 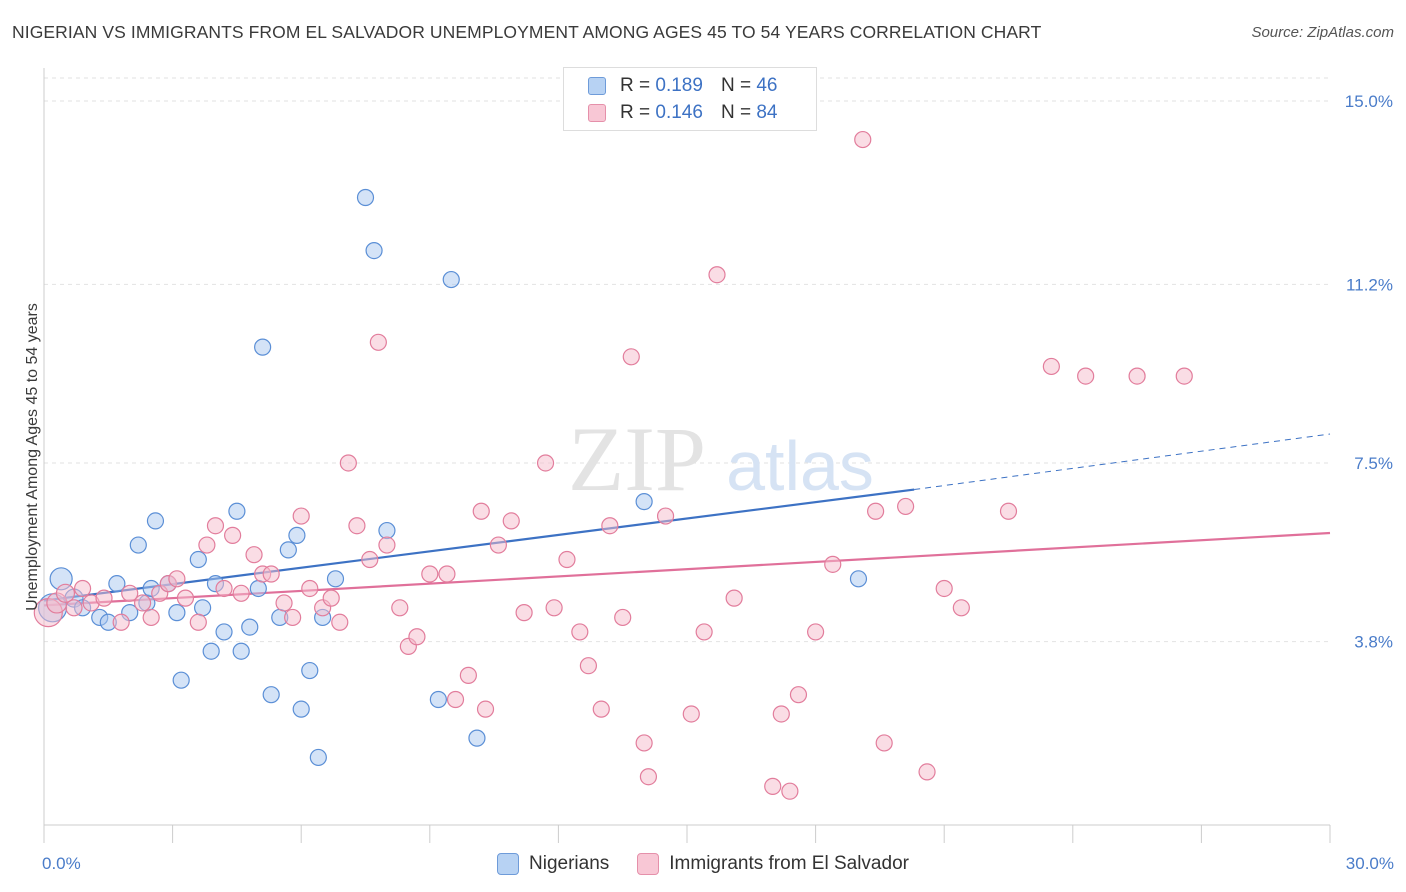 What do you see at coordinates (553, 864) in the screenshot?
I see `legend-item-nigerians: Nigerians` at bounding box center [553, 864].